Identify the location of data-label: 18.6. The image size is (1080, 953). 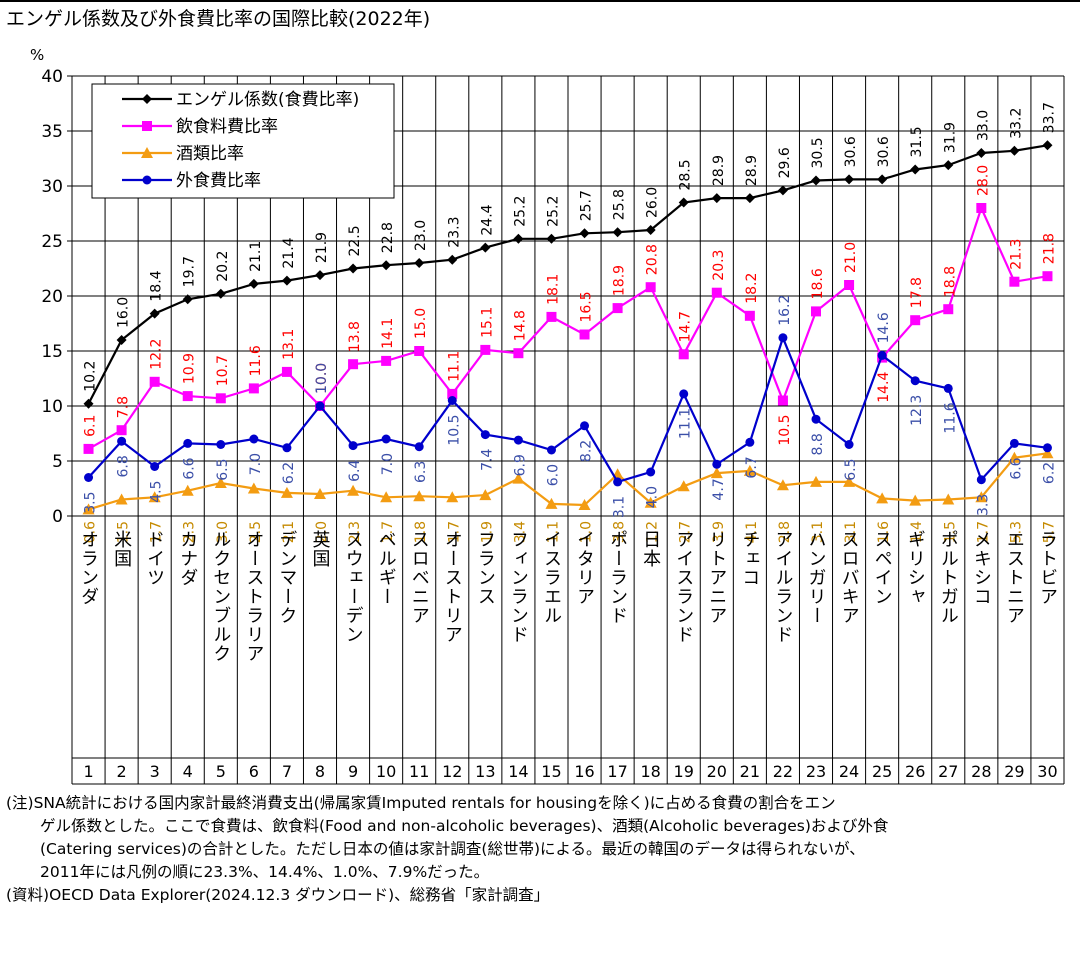
(818, 283).